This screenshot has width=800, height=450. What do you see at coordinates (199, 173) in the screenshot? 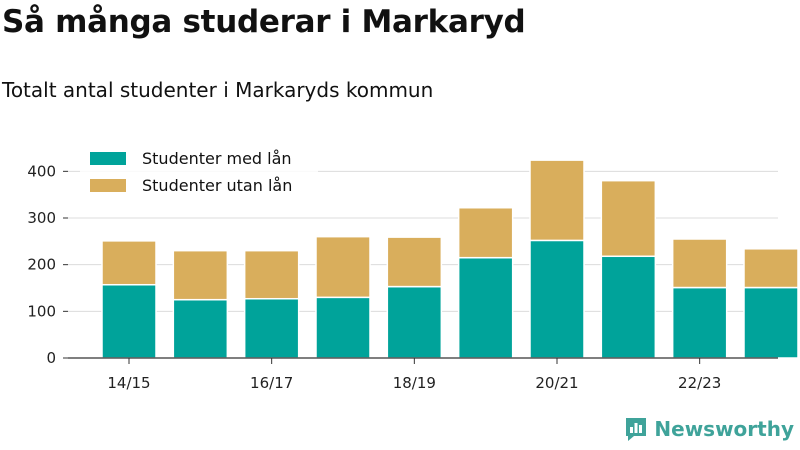
I see `legend: Studenter med lån Studenter utan lån` at bounding box center [199, 173].